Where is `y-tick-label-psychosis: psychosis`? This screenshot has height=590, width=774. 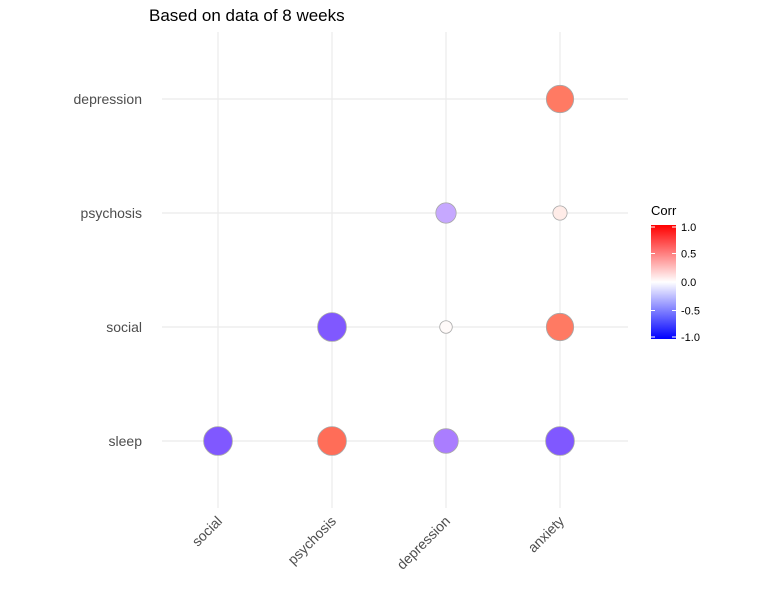 y-tick-label-psychosis: psychosis is located at coordinates (111, 213).